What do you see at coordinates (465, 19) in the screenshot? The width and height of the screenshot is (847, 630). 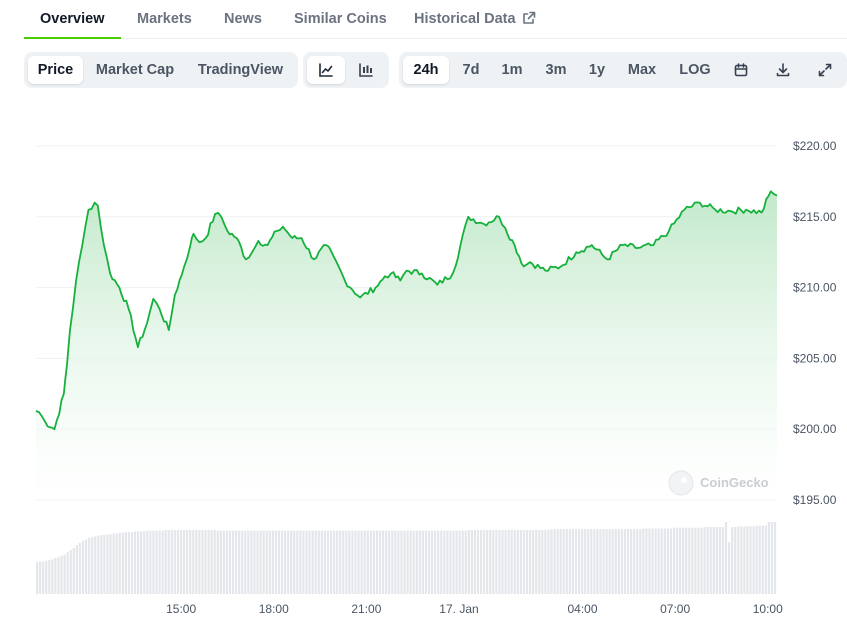 I see `tab-historical-data-label: Historical Data` at bounding box center [465, 19].